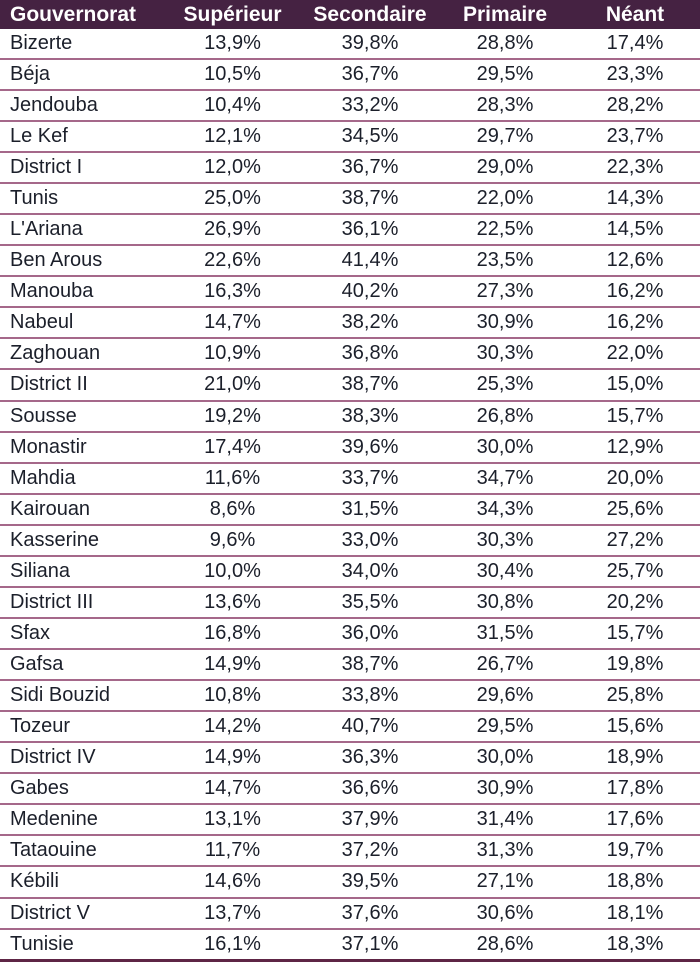  I want to click on value-cell: 18,8%, so click(635, 881).